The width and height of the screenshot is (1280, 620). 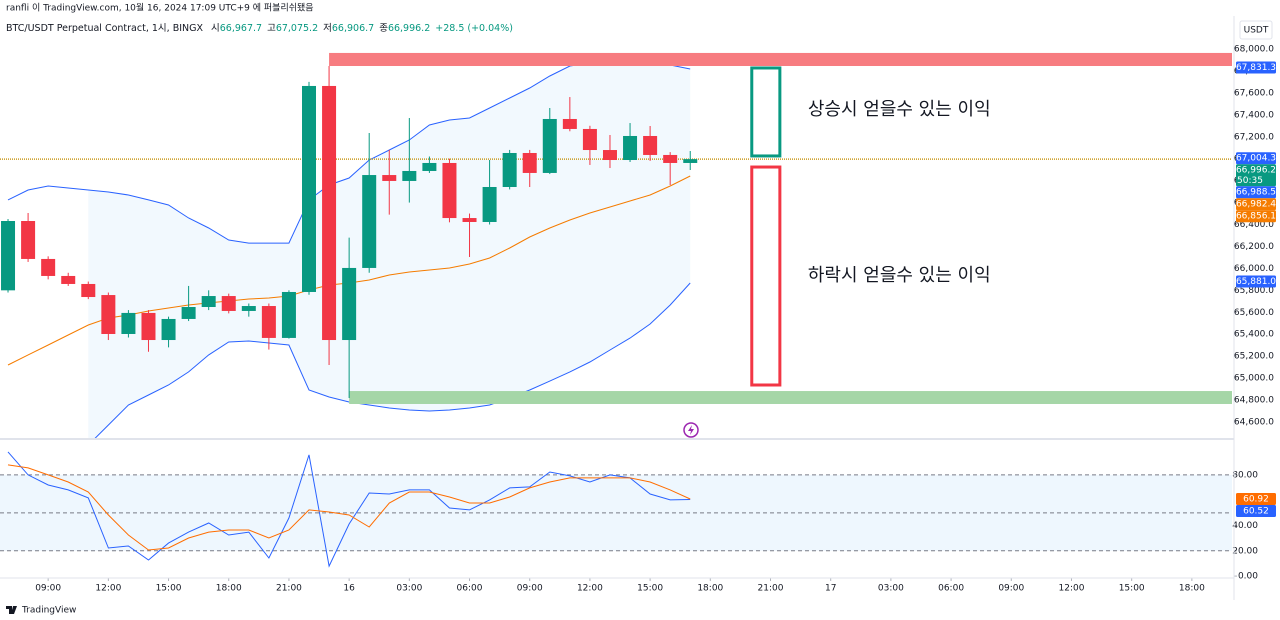 What do you see at coordinates (1256, 30) in the screenshot?
I see `currency-box` at bounding box center [1256, 30].